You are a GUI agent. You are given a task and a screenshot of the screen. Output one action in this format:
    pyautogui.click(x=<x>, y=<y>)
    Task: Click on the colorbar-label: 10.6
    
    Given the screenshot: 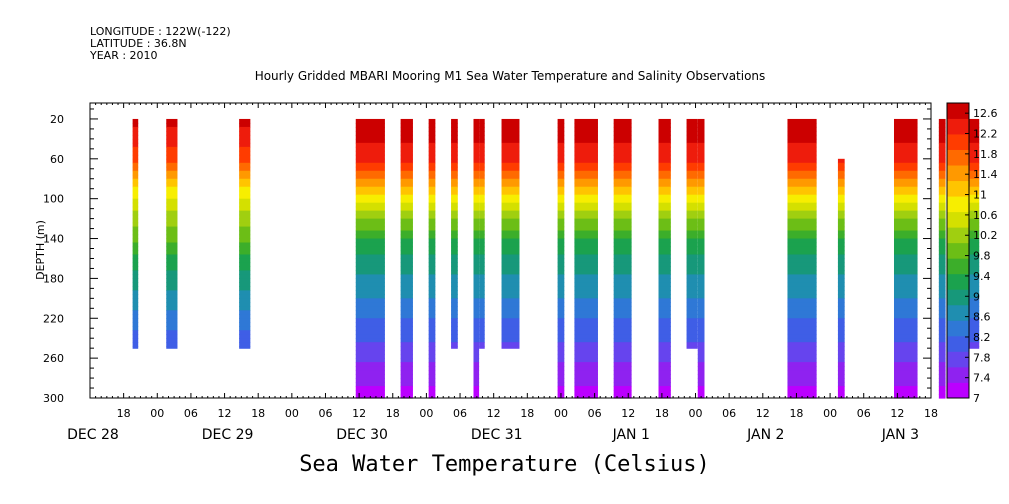 What is the action you would take?
    pyautogui.click(x=985, y=215)
    